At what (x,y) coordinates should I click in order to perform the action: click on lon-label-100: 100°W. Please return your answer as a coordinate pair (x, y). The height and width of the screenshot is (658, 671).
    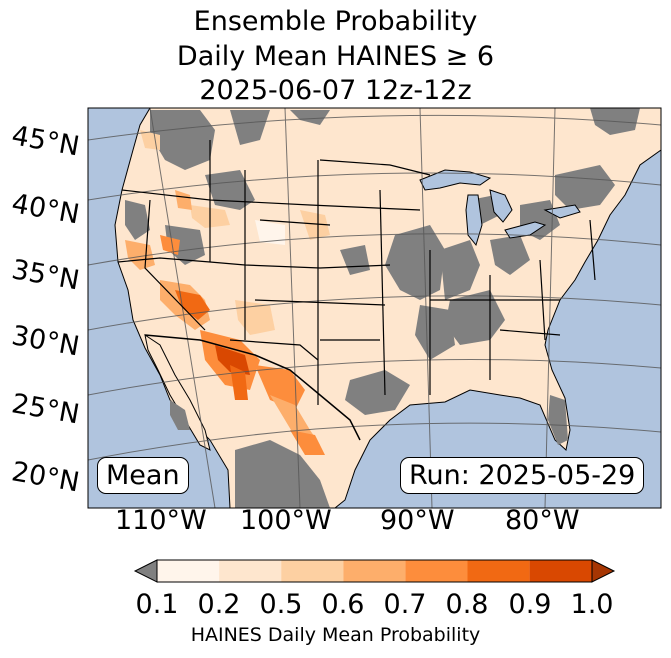
    Looking at the image, I should click on (286, 520).